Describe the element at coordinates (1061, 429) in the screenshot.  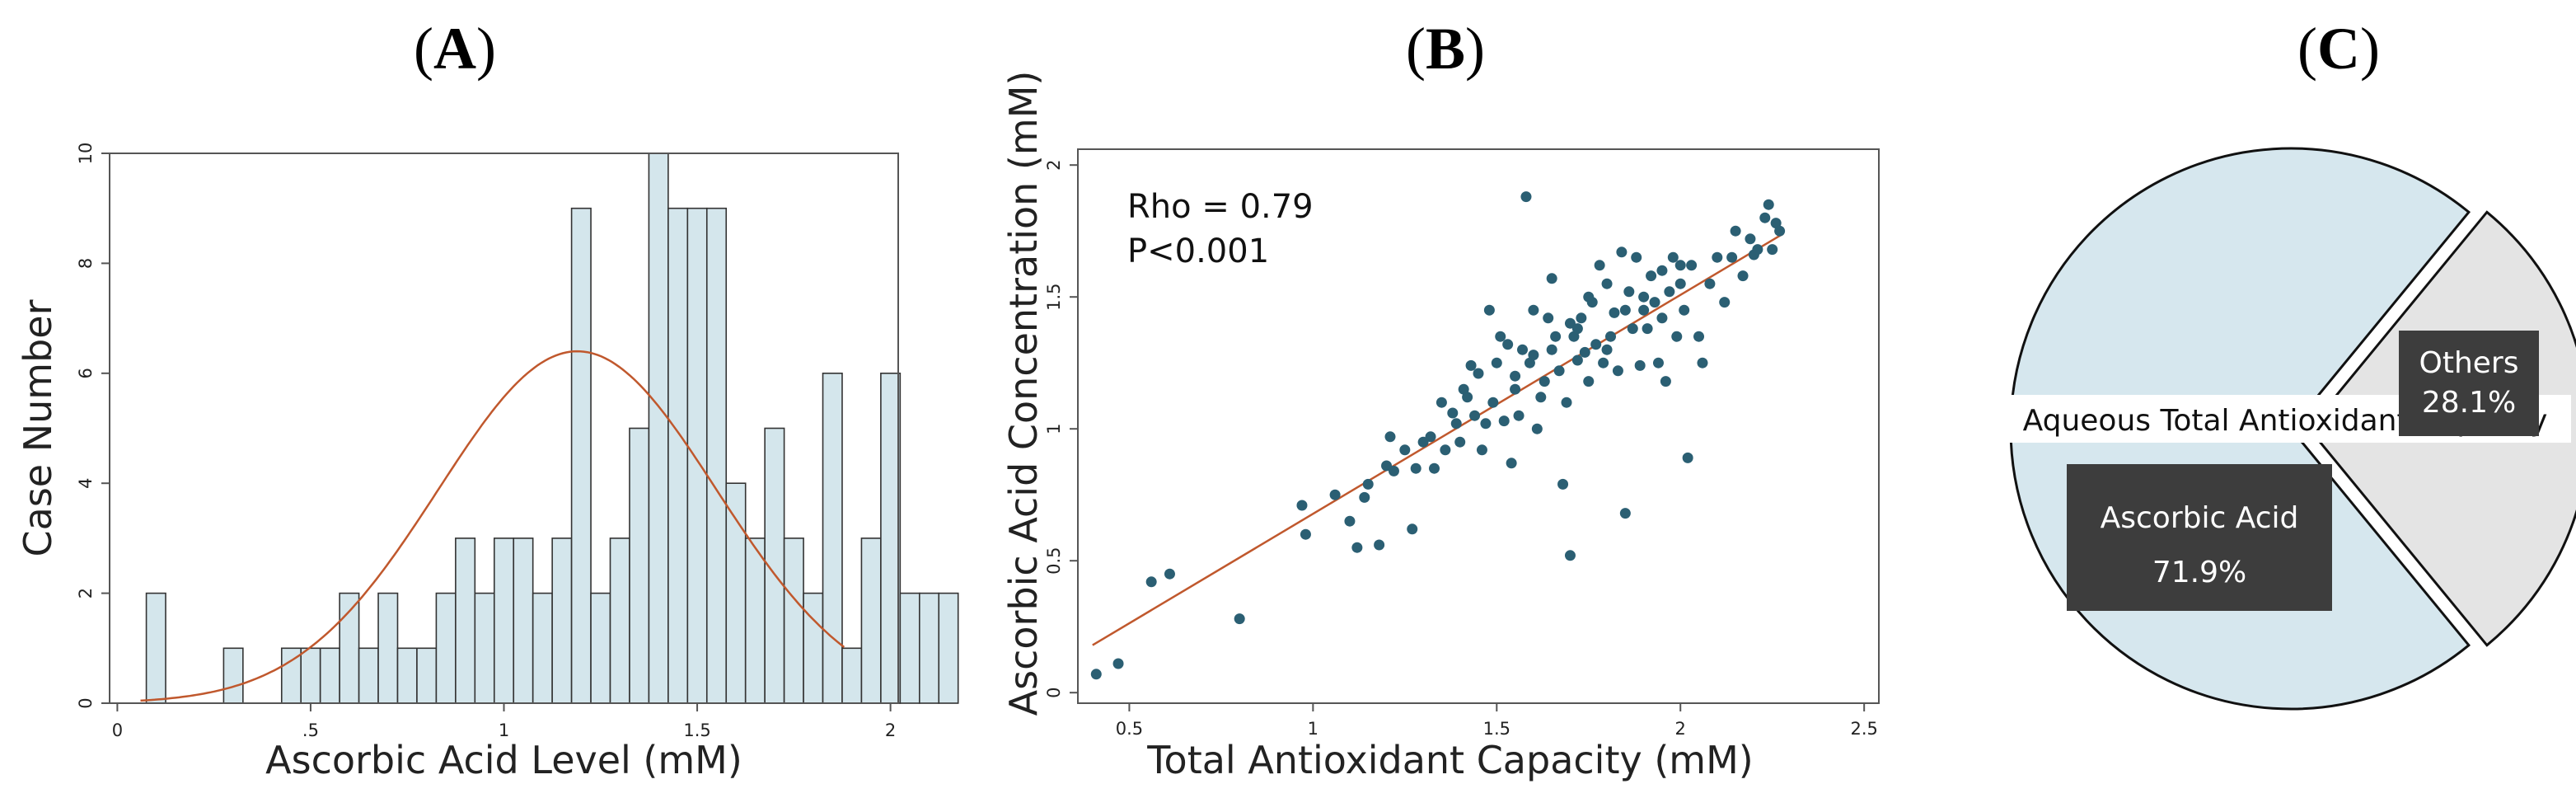
I see `y-ticks-b: 0 0.5 1 1.5 2` at that location.